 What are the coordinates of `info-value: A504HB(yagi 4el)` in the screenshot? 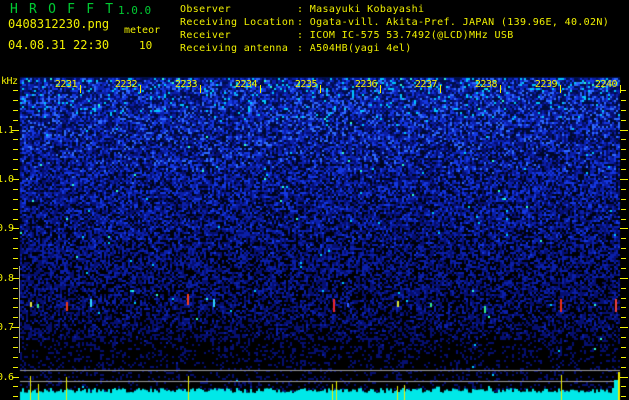 It's located at (360, 48).